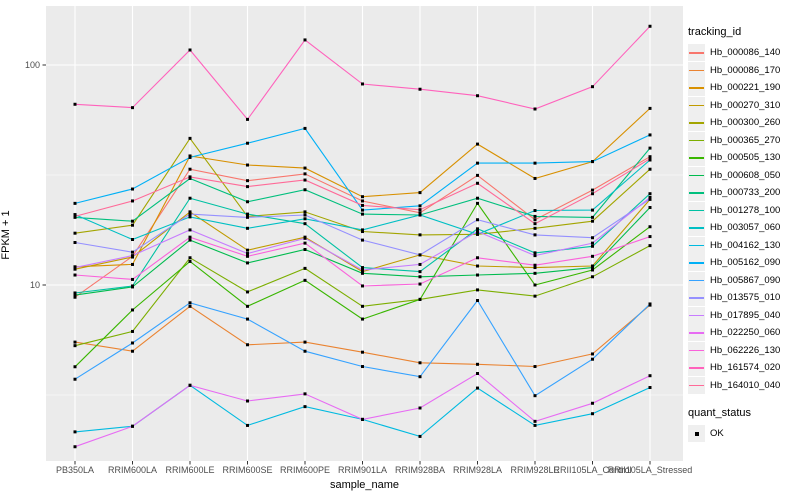 The width and height of the screenshot is (800, 500). Describe the element at coordinates (745, 193) in the screenshot. I see `legend-item-label: Hb_000733_200` at that location.